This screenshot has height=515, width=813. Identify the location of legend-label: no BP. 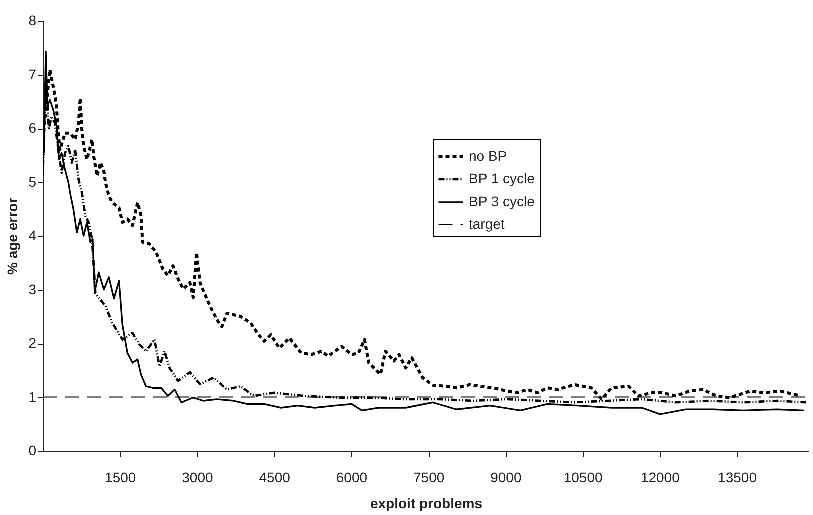
(488, 156).